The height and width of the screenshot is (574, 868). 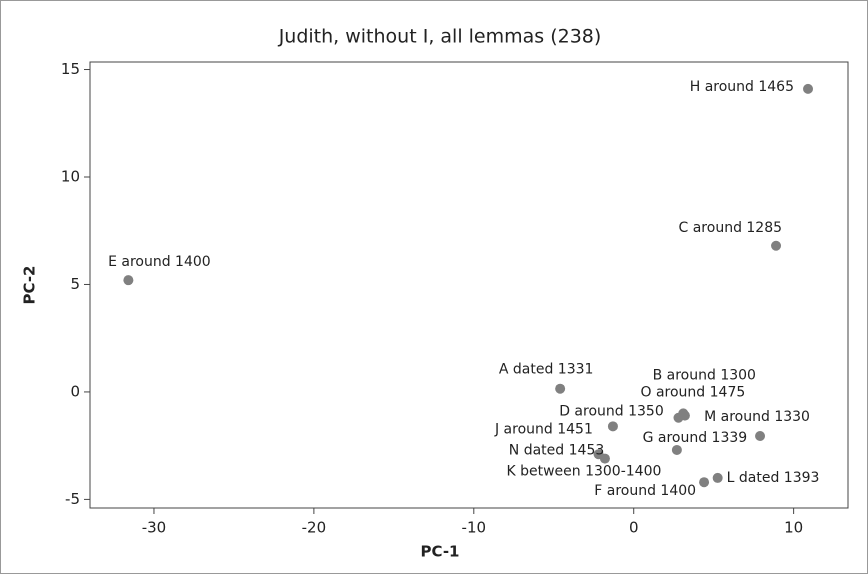 What do you see at coordinates (440, 37) in the screenshot?
I see `chart-title: Judith, without I, all lemmas (238)` at bounding box center [440, 37].